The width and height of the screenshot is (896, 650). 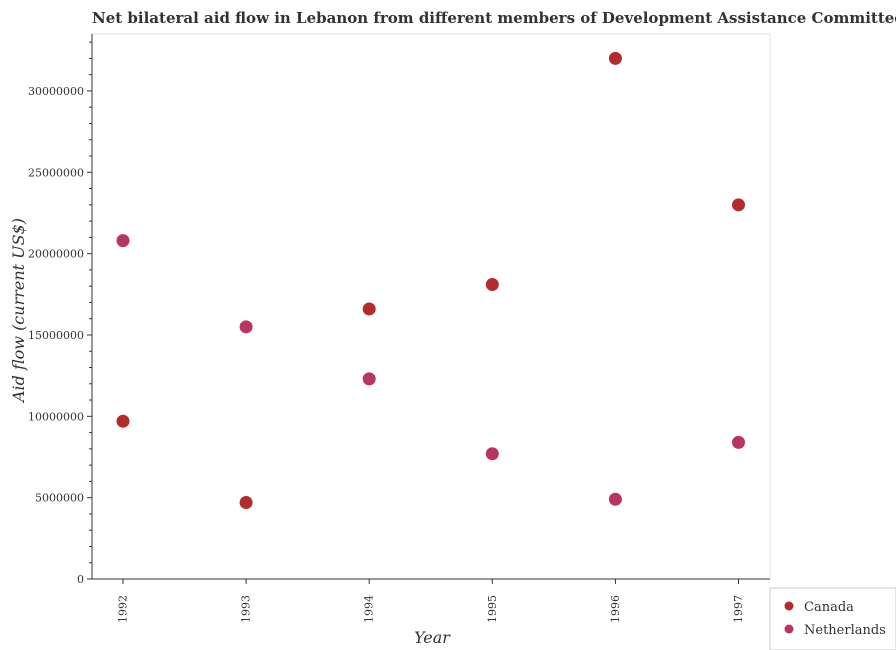 I want to click on y-tick-label: 5000000, so click(x=59, y=498).